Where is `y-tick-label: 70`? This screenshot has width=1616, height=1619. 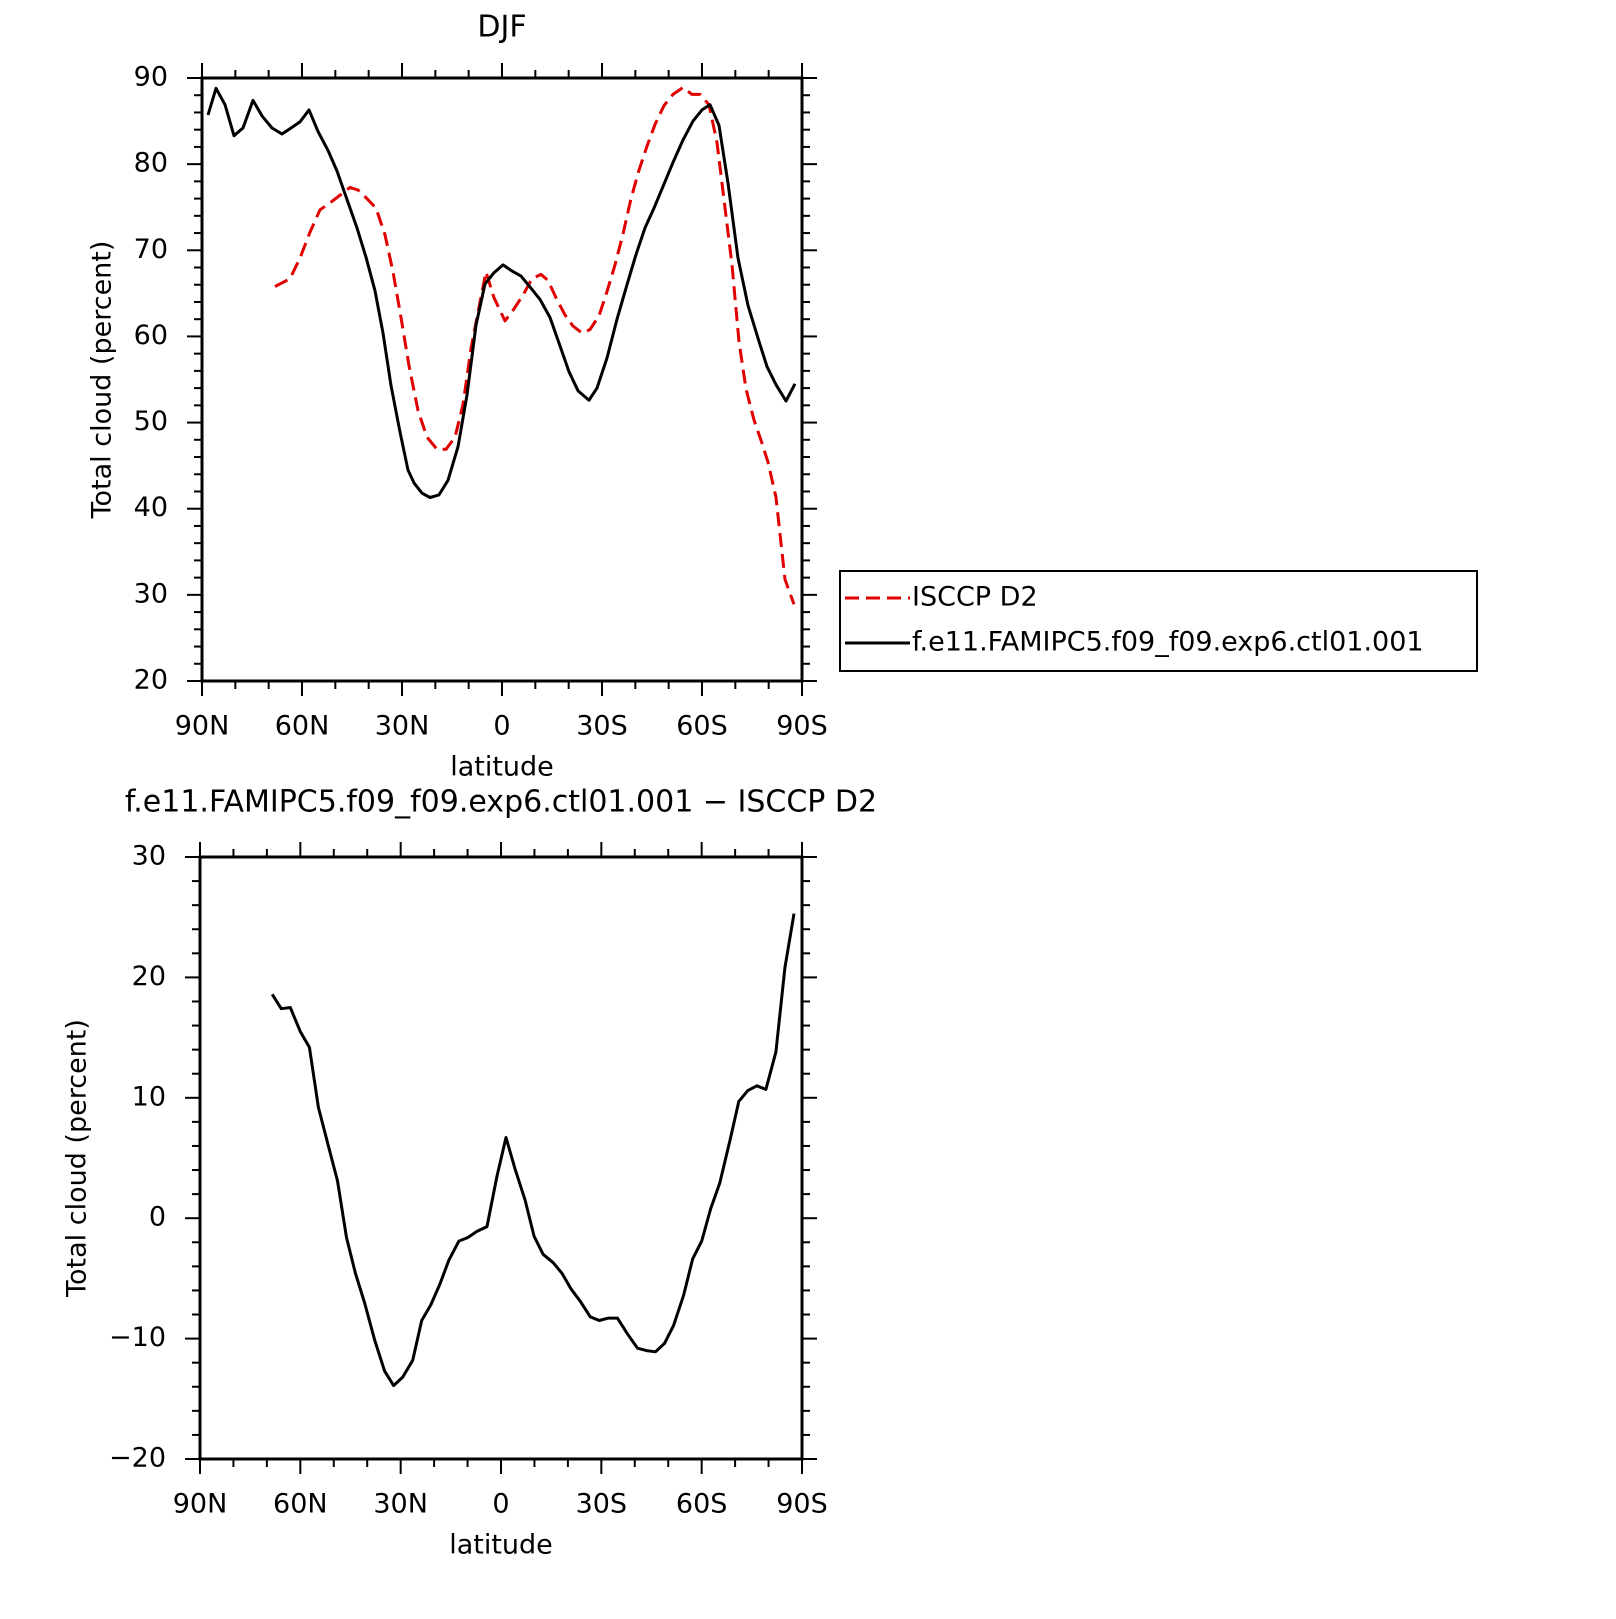
y-tick-label: 70 is located at coordinates (151, 249).